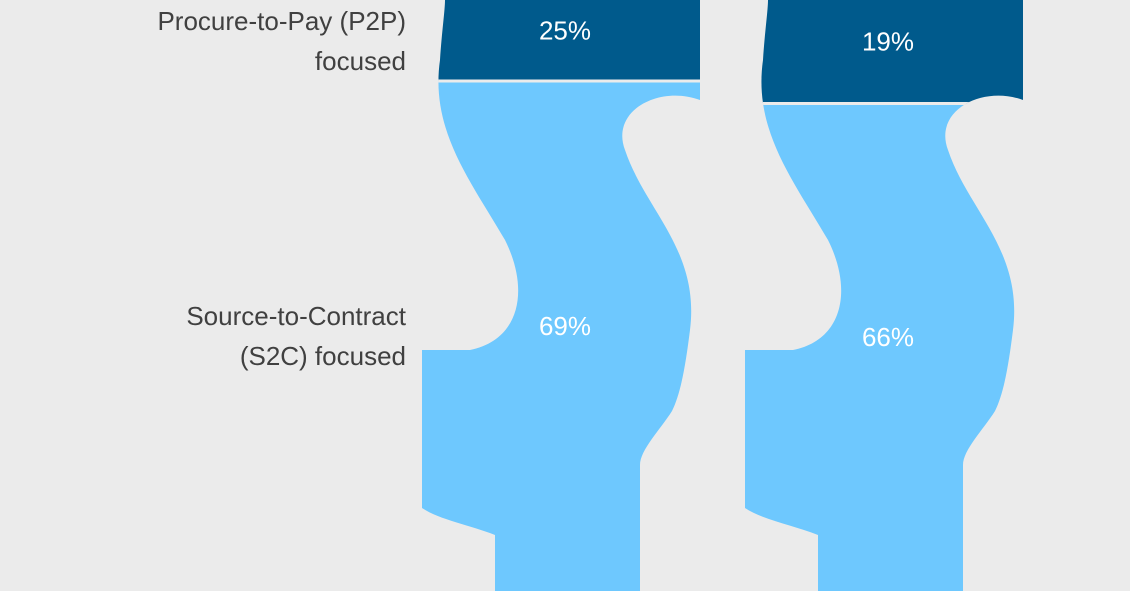 The image size is (1130, 591). I want to click on legend-label: Source-to-Contract (S2C) focused, so click(296, 336).